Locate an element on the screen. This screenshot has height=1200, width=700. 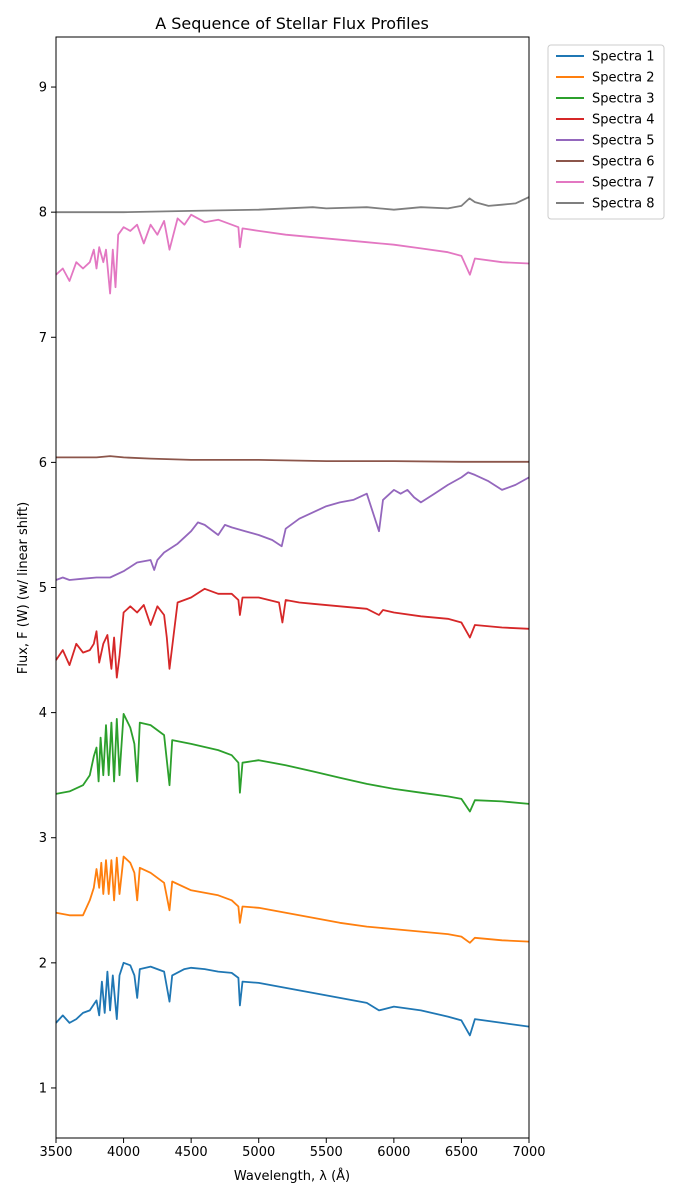
y-axis-label: Flux, F (W) (w/ linear shift) is located at coordinates (23, 588).